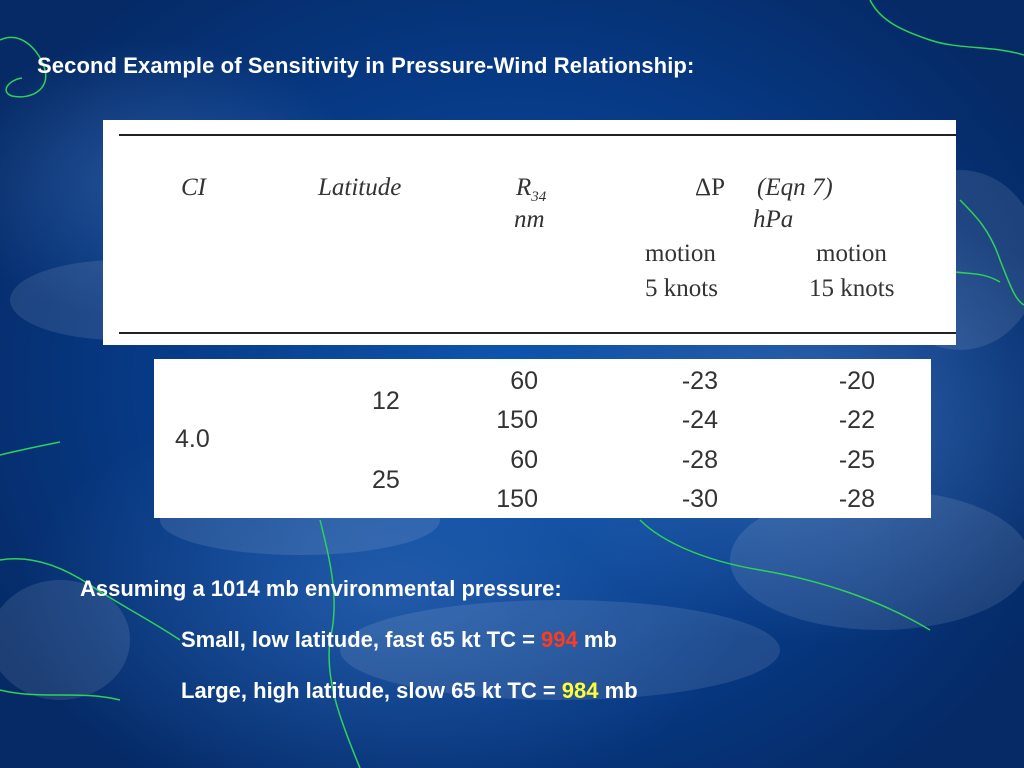 Image resolution: width=1024 pixels, height=768 pixels. I want to click on small-tc-pressure: 994, so click(559, 639).